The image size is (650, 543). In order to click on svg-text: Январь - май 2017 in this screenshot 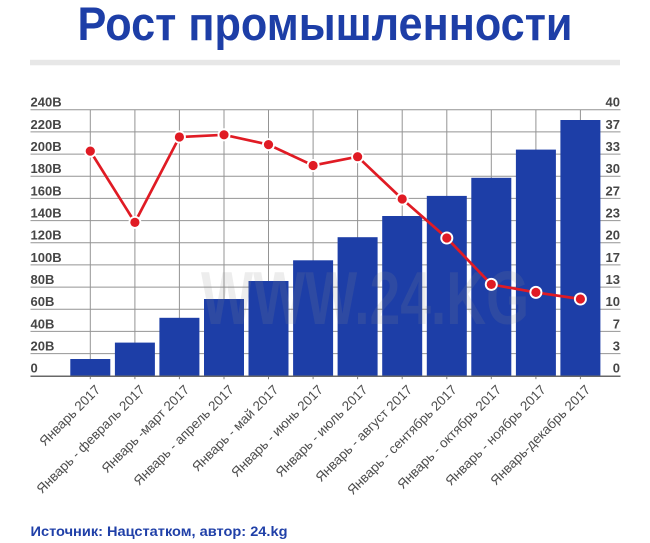, I will do `click(235, 428)`.